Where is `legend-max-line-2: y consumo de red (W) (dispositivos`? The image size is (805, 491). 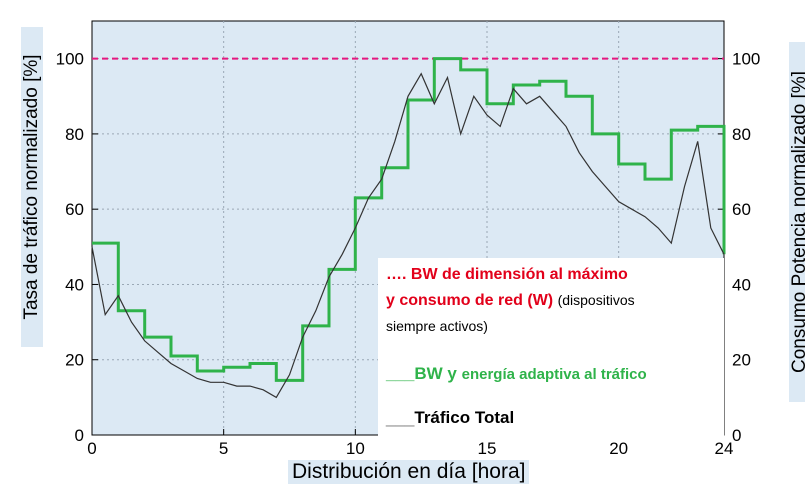 legend-max-line-2: y consumo de red (W) (dispositivos is located at coordinates (510, 301).